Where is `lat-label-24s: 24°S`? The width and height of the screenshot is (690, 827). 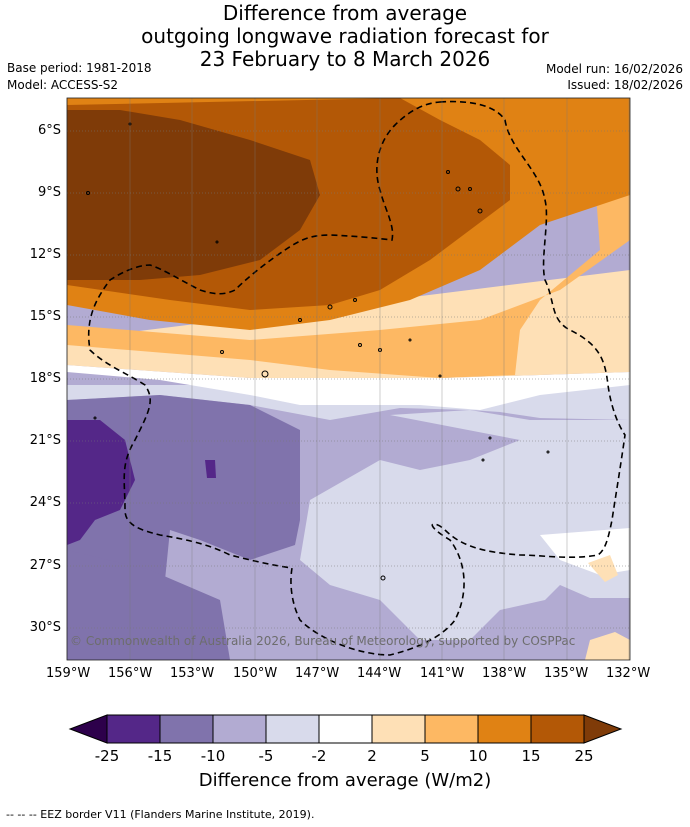
lat-label-24s: 24°S is located at coordinates (45, 502).